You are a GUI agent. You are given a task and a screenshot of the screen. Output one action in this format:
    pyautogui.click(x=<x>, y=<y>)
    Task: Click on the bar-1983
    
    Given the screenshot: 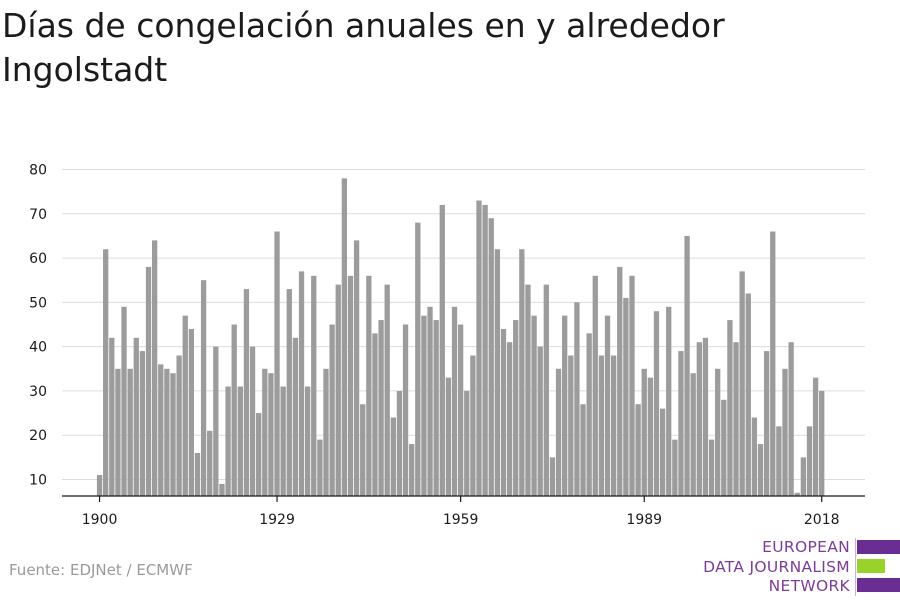 What is the action you would take?
    pyautogui.click(x=607, y=405)
    